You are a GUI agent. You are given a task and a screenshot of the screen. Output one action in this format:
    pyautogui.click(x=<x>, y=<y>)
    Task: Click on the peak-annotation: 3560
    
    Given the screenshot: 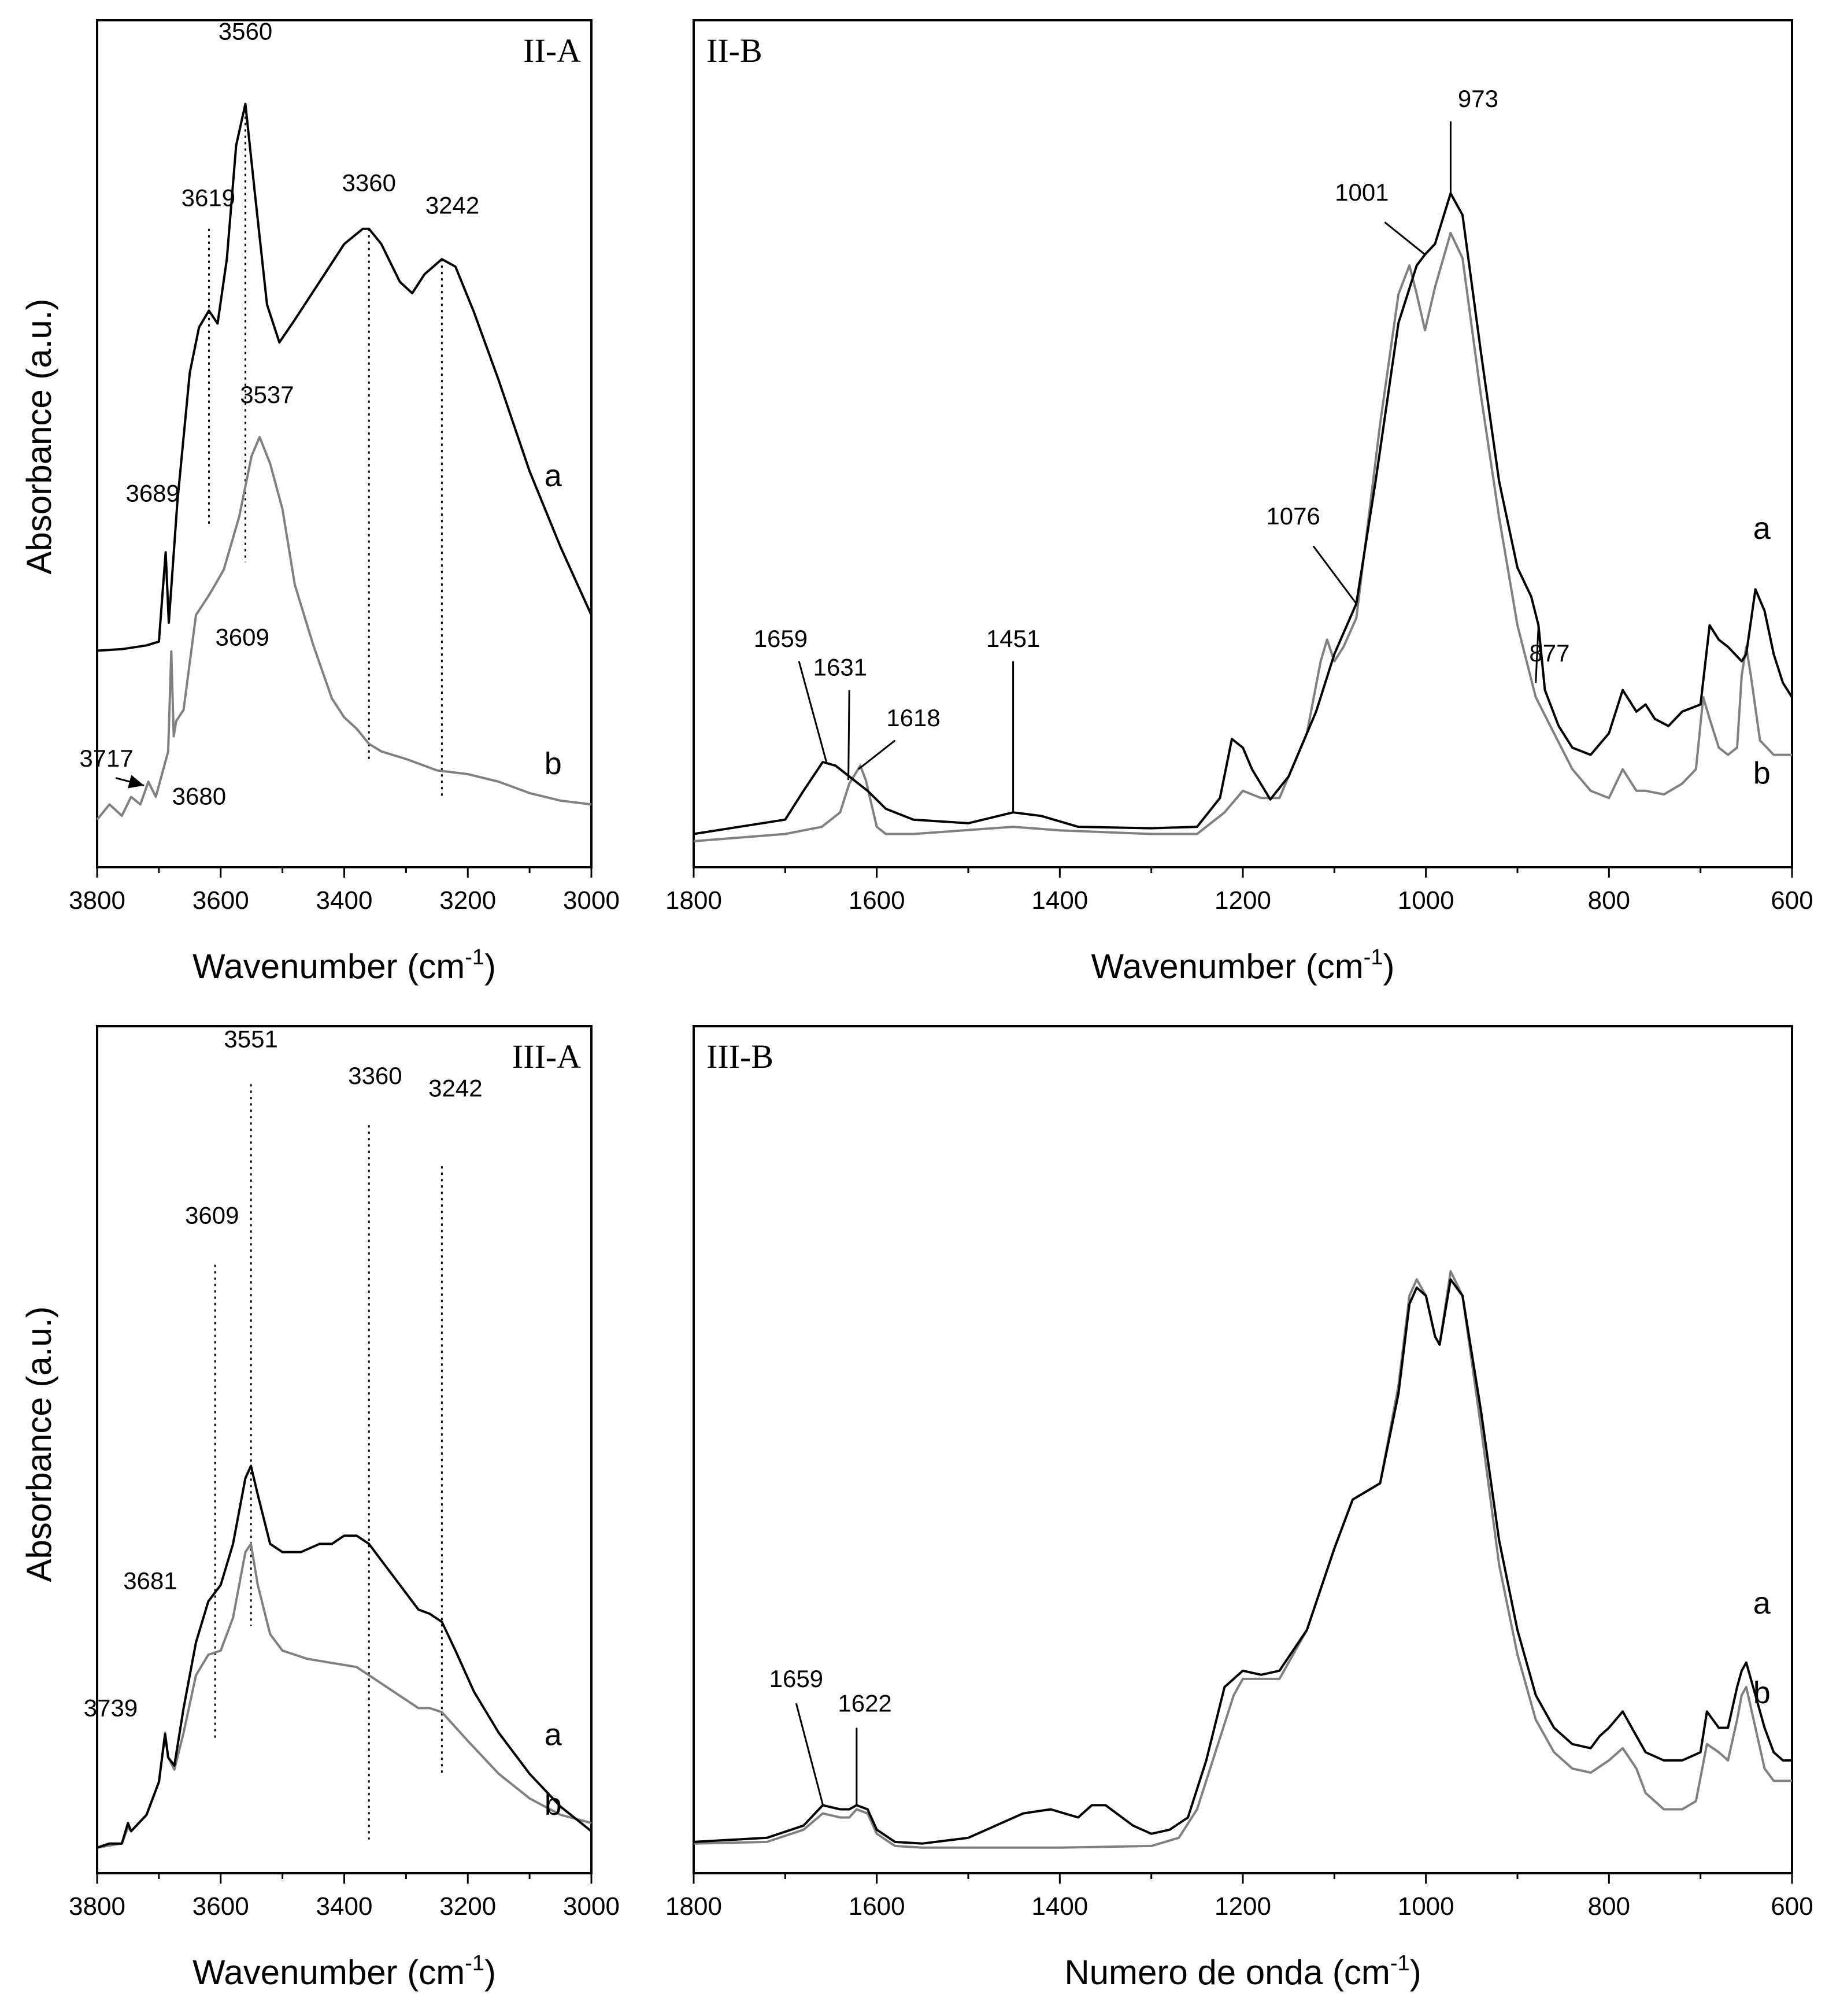 What is the action you would take?
    pyautogui.click(x=246, y=31)
    